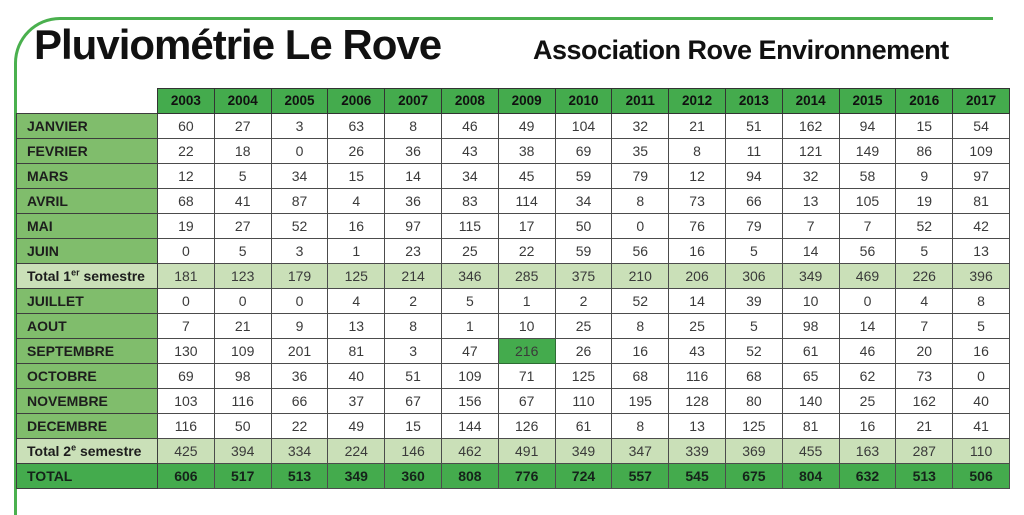 The image size is (1024, 515). Describe the element at coordinates (242, 101) in the screenshot. I see `year-column-header: 2004` at that location.